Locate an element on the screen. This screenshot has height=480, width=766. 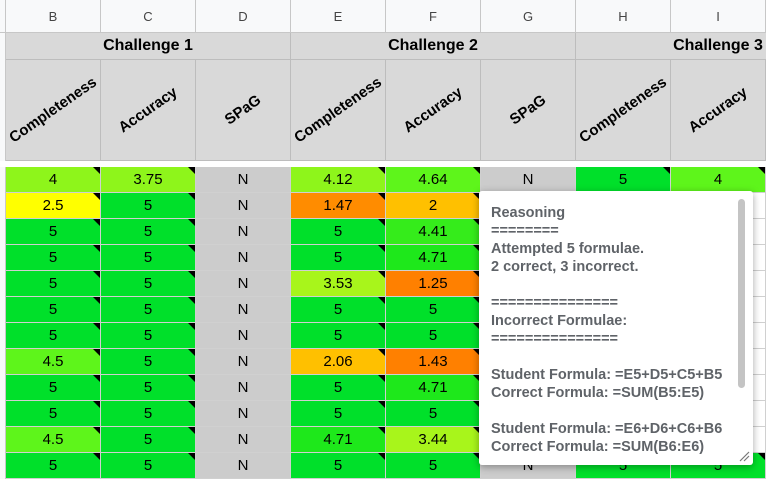
grid-cell: 2.06 is located at coordinates (338, 362).